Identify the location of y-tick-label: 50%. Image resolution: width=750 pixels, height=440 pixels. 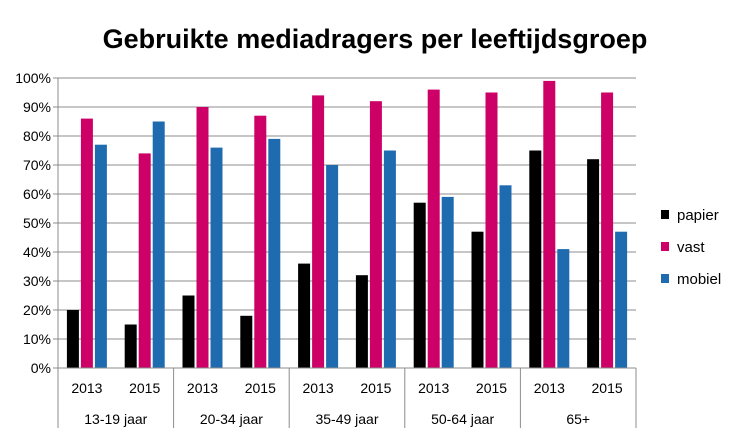
(37, 223).